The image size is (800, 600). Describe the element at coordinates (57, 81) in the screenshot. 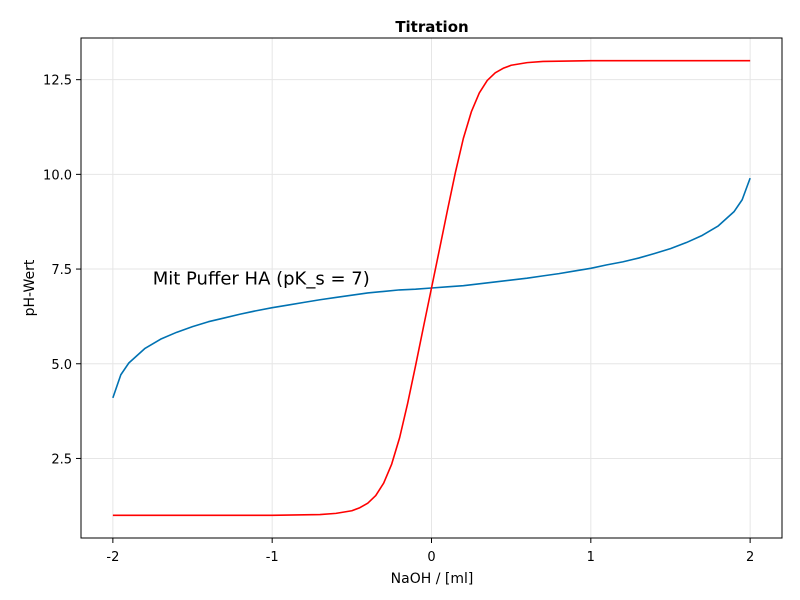

I see `y-tick-label: 12.5` at that location.